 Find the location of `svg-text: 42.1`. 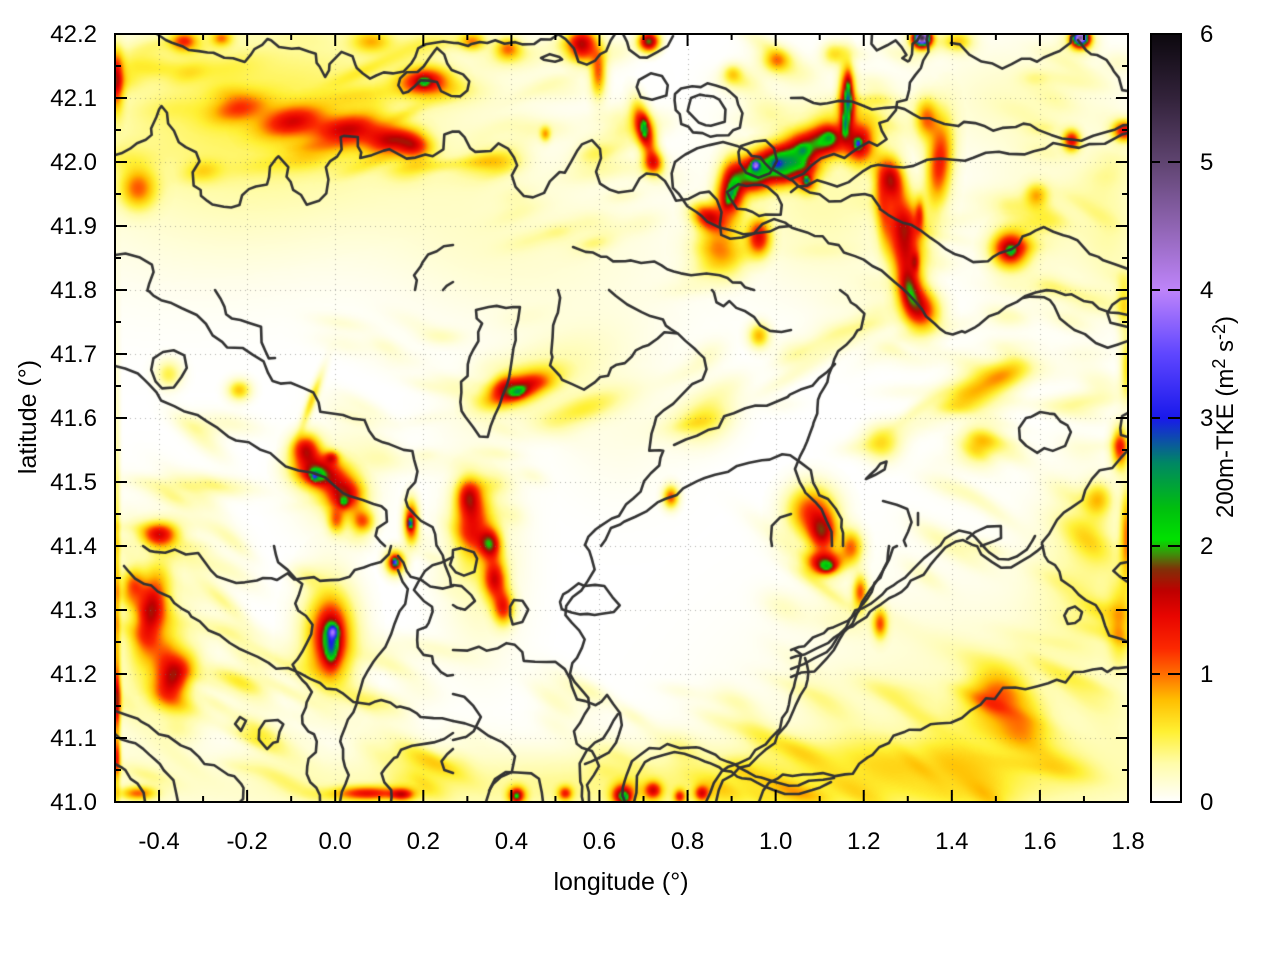

svg-text: 42.1 is located at coordinates (73, 98).